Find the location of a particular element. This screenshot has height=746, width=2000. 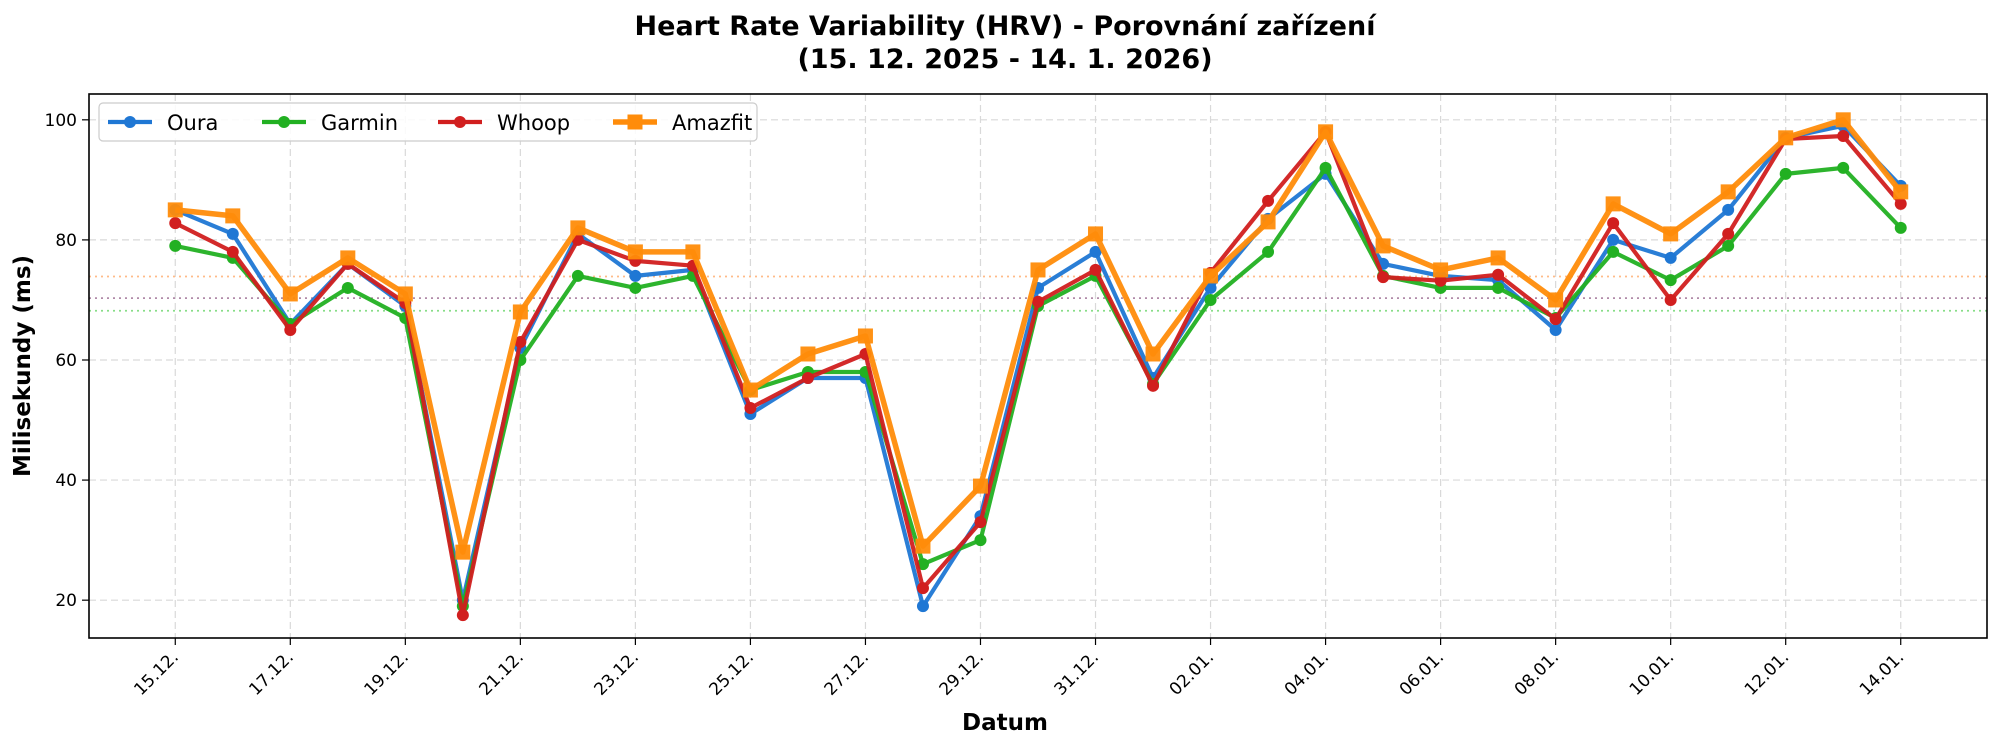

x-tick-label: 14.01. is located at coordinates (1882, 673).